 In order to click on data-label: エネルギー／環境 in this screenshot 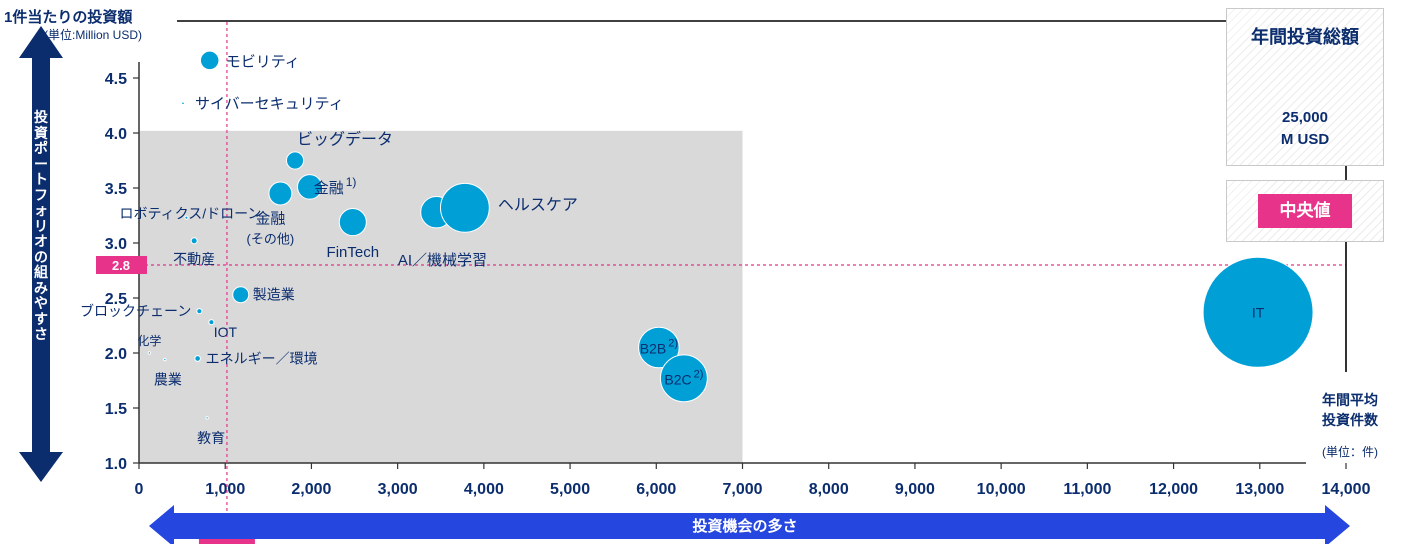, I will do `click(262, 359)`.